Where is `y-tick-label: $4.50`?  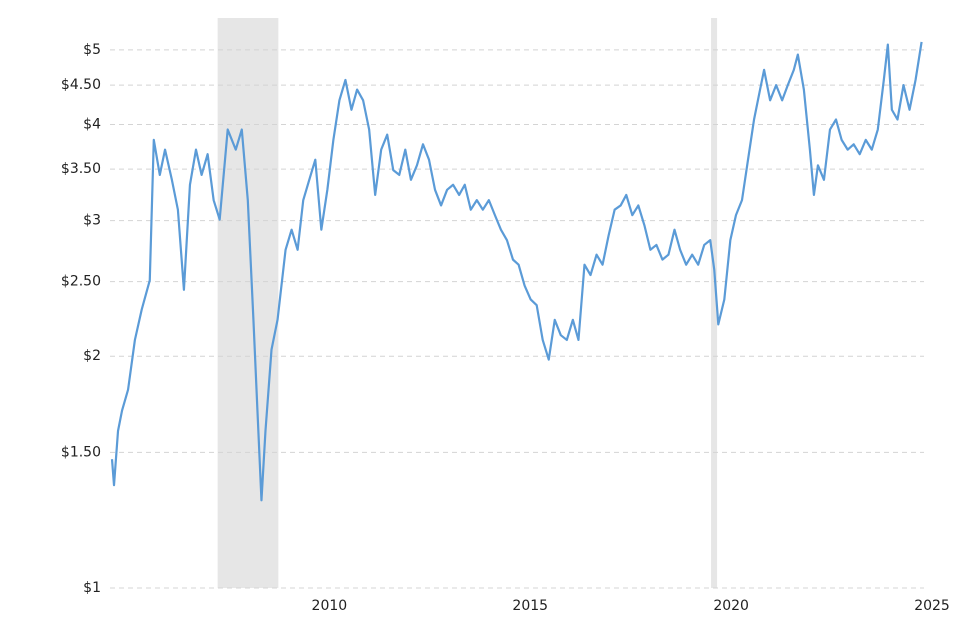 y-tick-label: $4.50 is located at coordinates (81, 85).